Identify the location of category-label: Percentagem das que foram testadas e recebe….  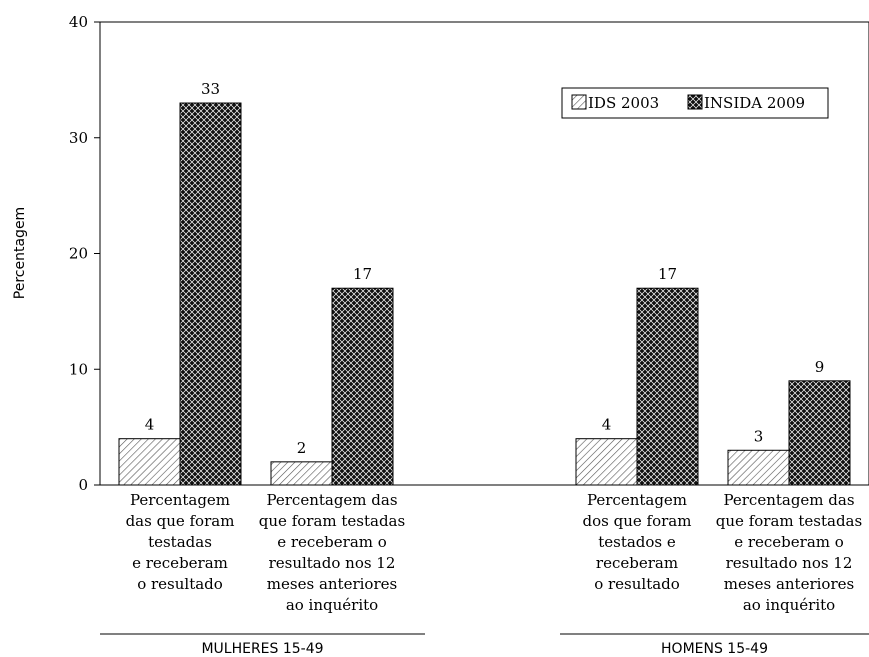
(180, 542).